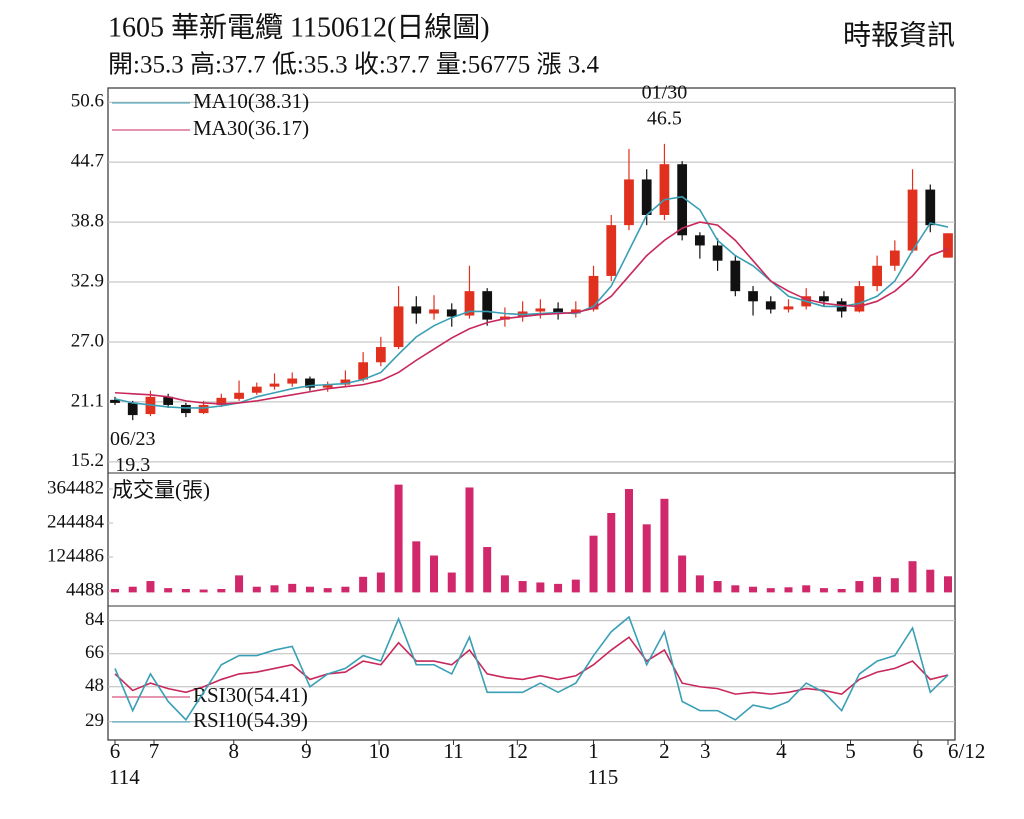 Image resolution: width=1024 pixels, height=819 pixels. Describe the element at coordinates (593, 751) in the screenshot. I see `x-tick-label: 1` at that location.